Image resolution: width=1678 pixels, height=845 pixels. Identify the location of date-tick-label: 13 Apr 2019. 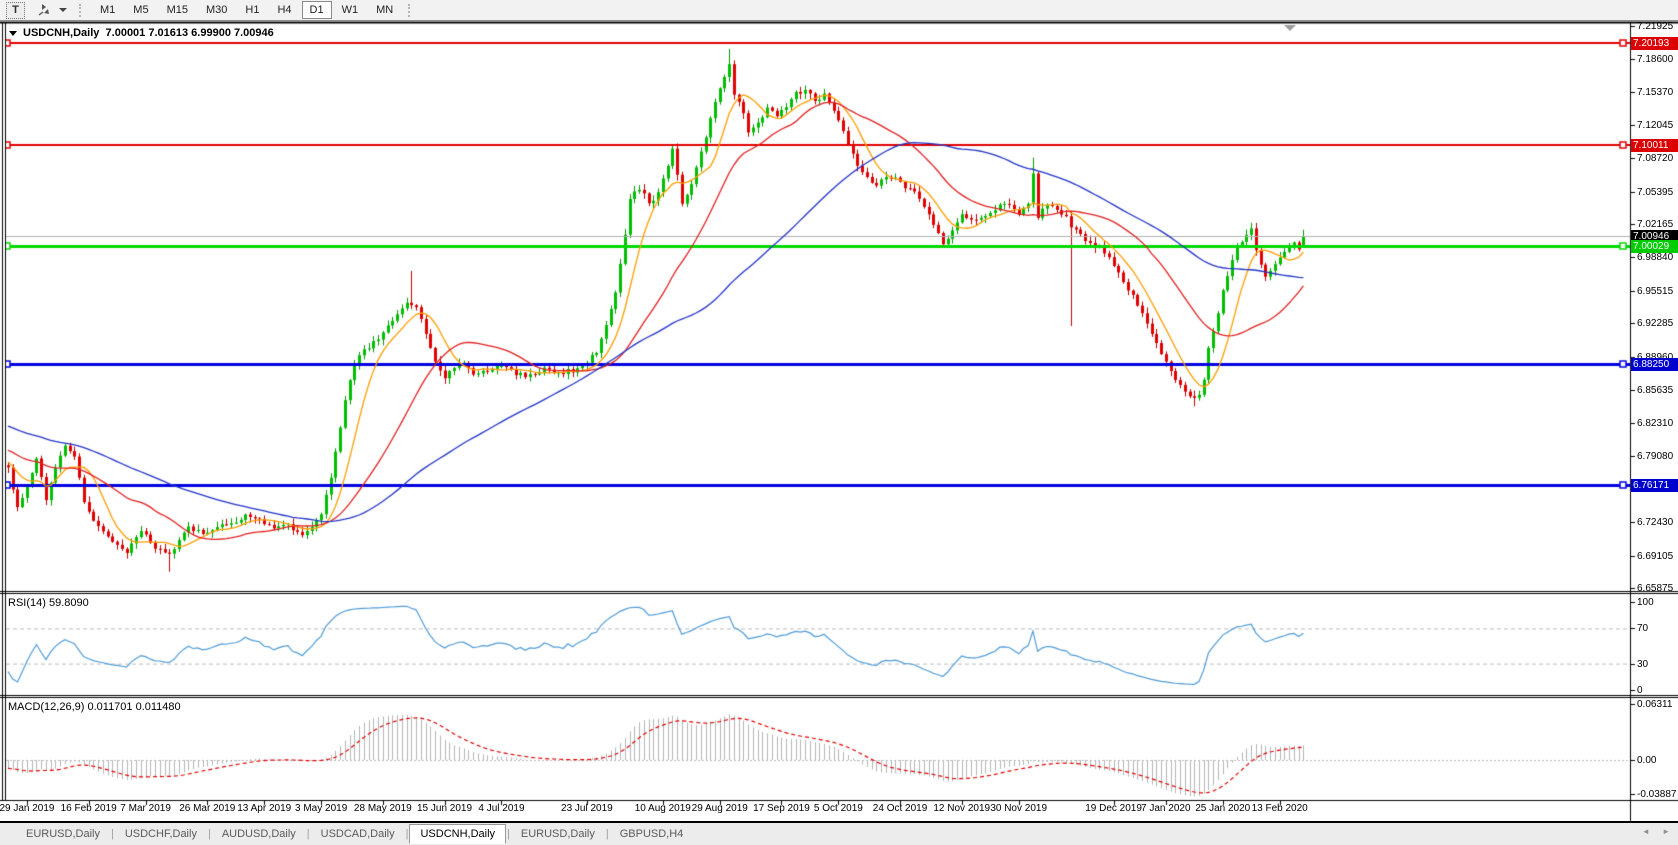
(264, 808).